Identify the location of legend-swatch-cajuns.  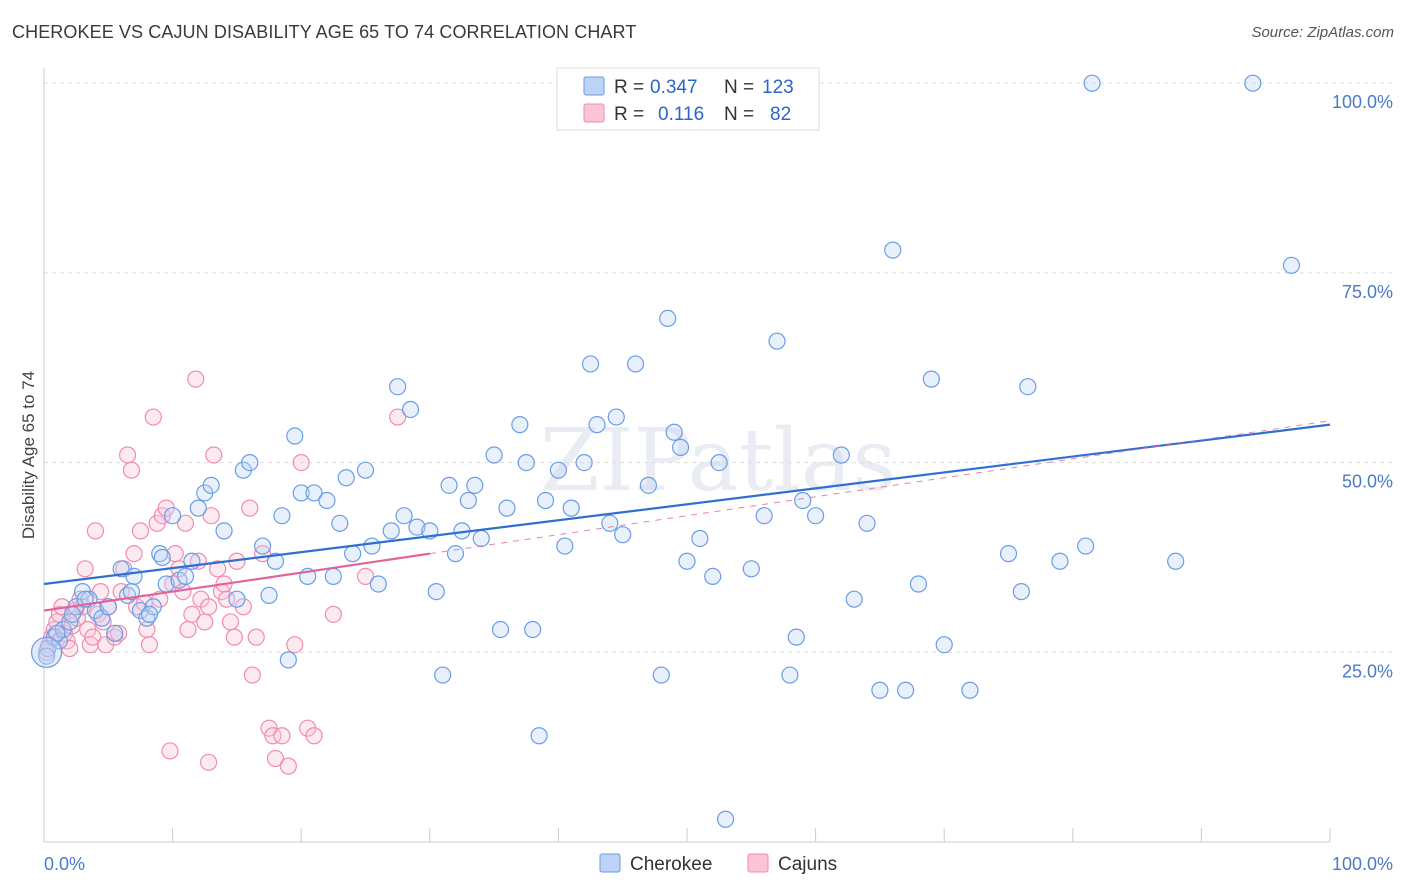
(594, 113).